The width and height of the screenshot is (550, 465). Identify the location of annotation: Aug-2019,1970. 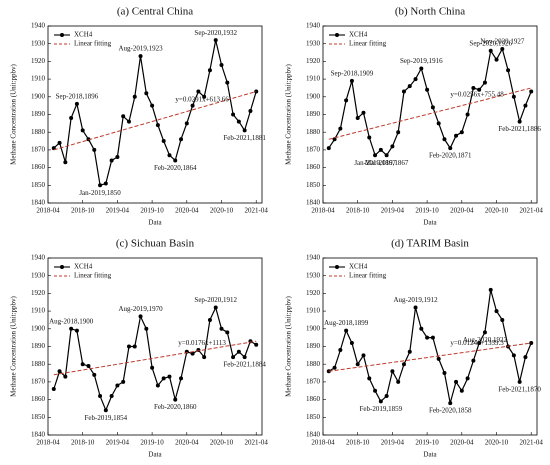
(140, 309).